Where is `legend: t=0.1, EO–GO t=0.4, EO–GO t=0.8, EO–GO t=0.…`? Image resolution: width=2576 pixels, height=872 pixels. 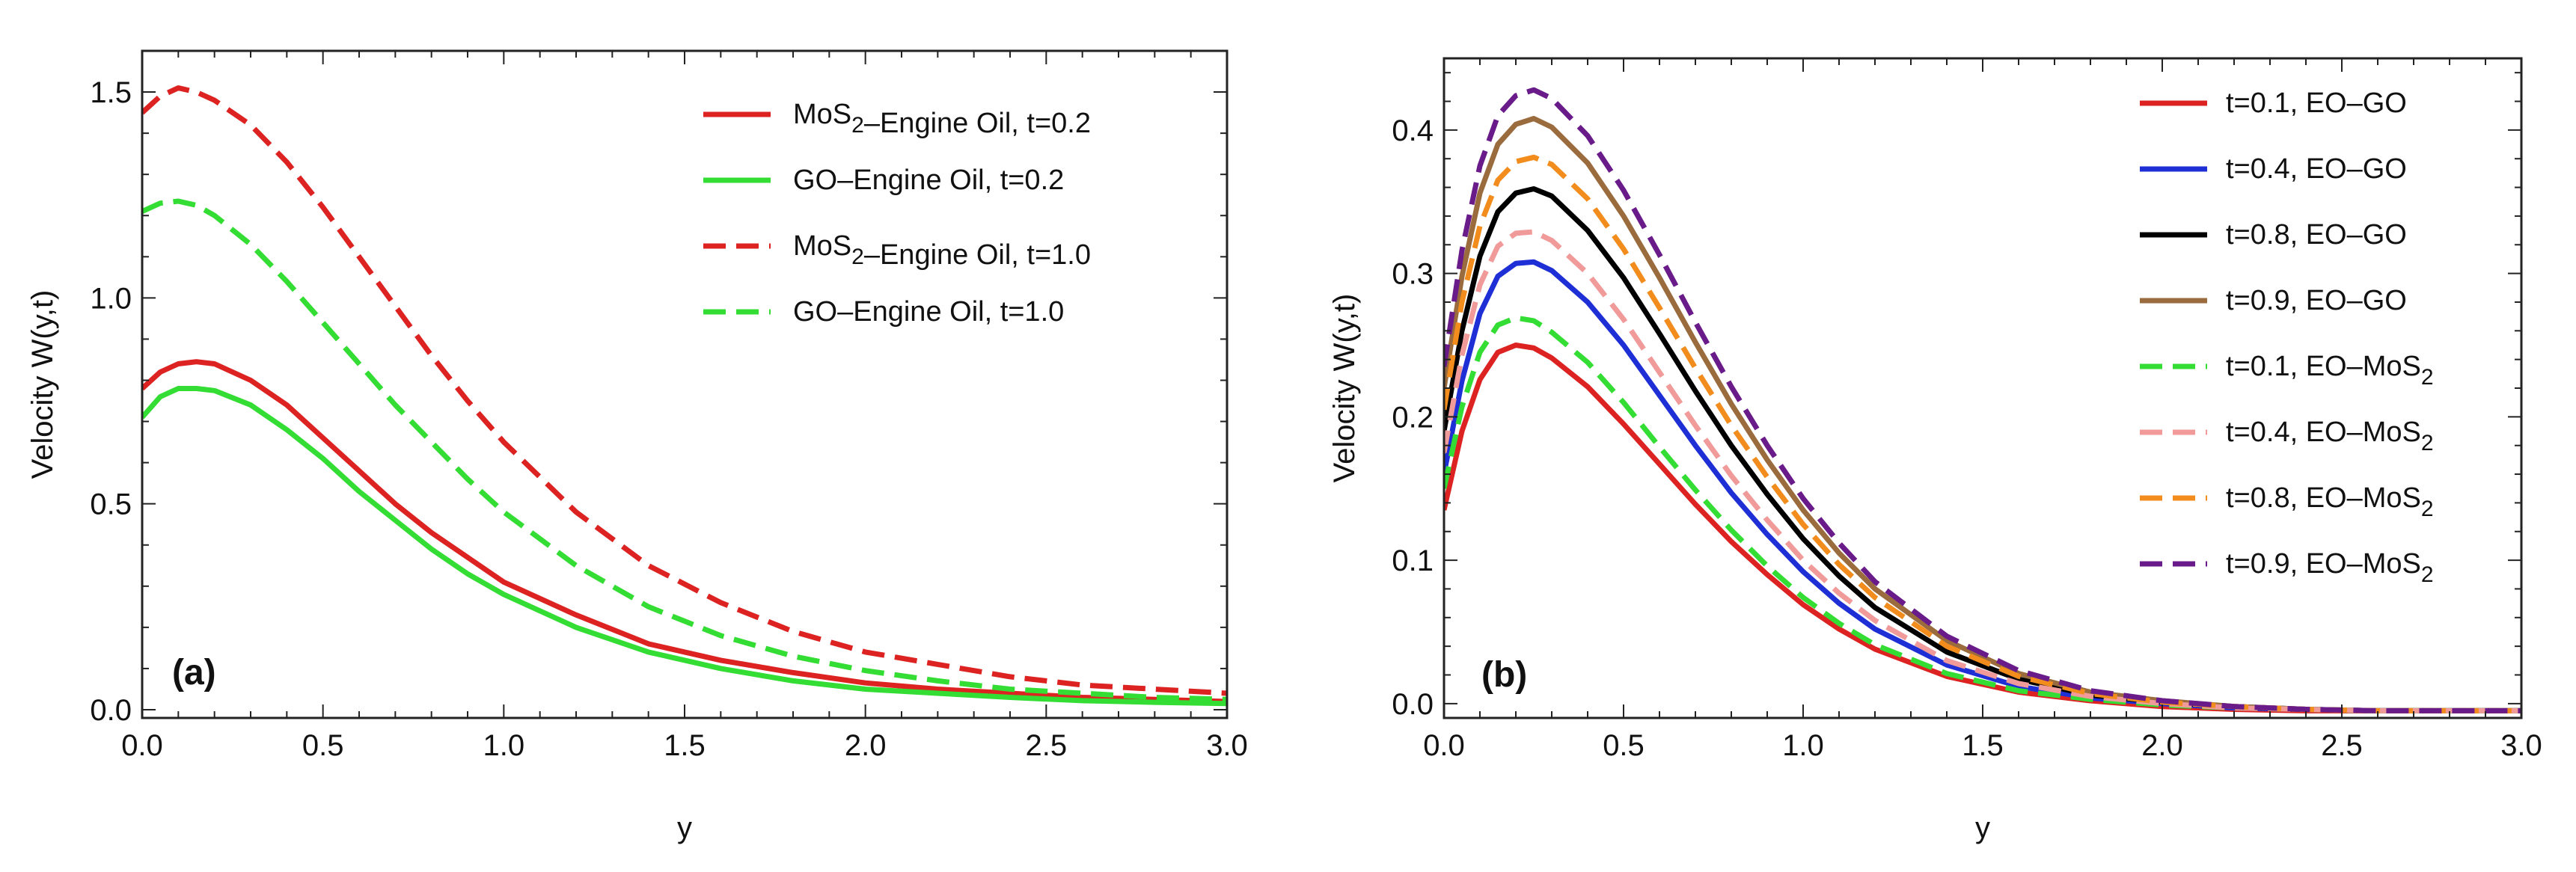
legend: t=0.1, EO–GO t=0.4, EO–GO t=0.8, EO–GO t=0.… is located at coordinates (2287, 337).